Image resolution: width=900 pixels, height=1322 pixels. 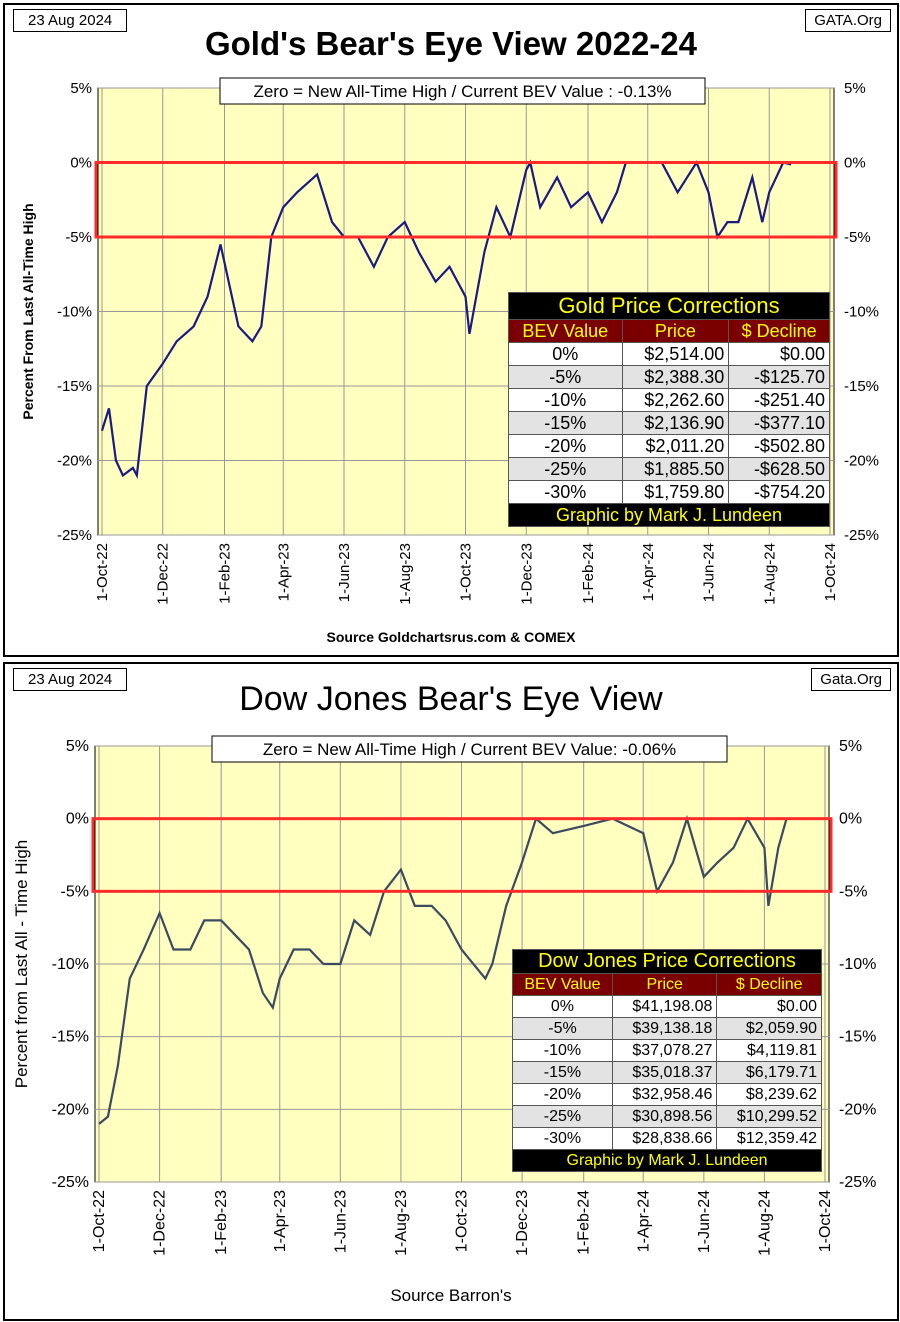 What do you see at coordinates (81, 163) in the screenshot?
I see `y-tick-label-left: 0%` at bounding box center [81, 163].